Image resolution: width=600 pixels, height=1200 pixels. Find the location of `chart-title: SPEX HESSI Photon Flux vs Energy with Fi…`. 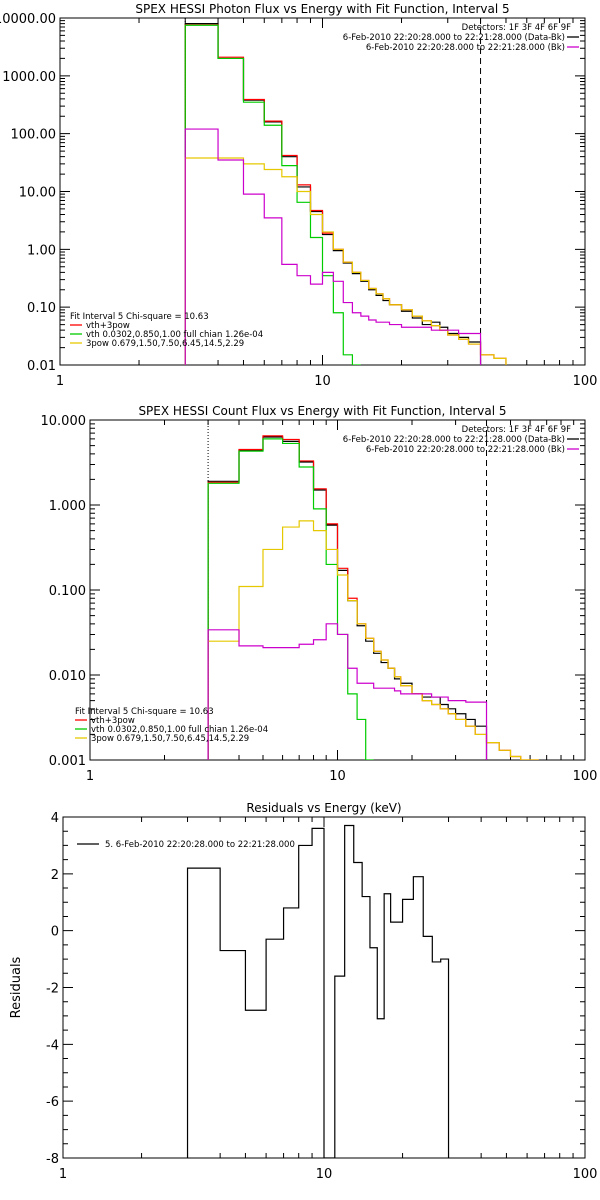

chart-title: SPEX HESSI Photon Flux vs Energy with Fi… is located at coordinates (322, 9).